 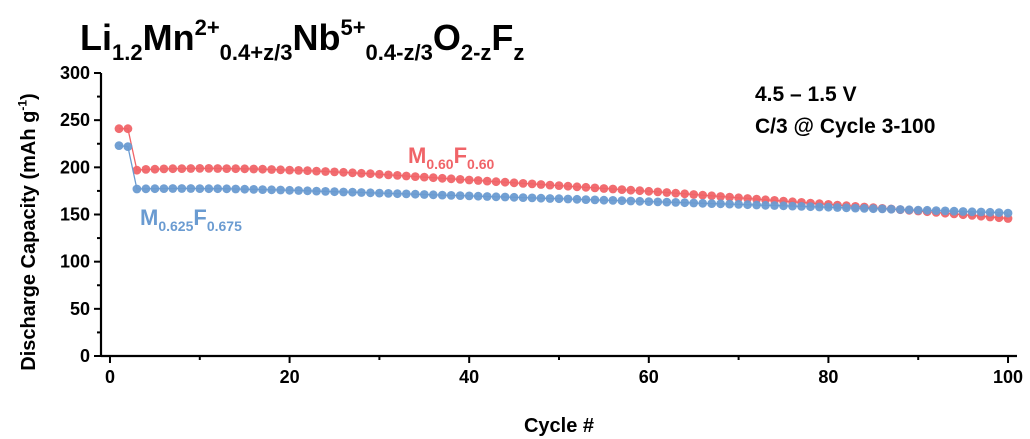 What do you see at coordinates (75, 262) in the screenshot?
I see `y-tick-label: 100` at bounding box center [75, 262].